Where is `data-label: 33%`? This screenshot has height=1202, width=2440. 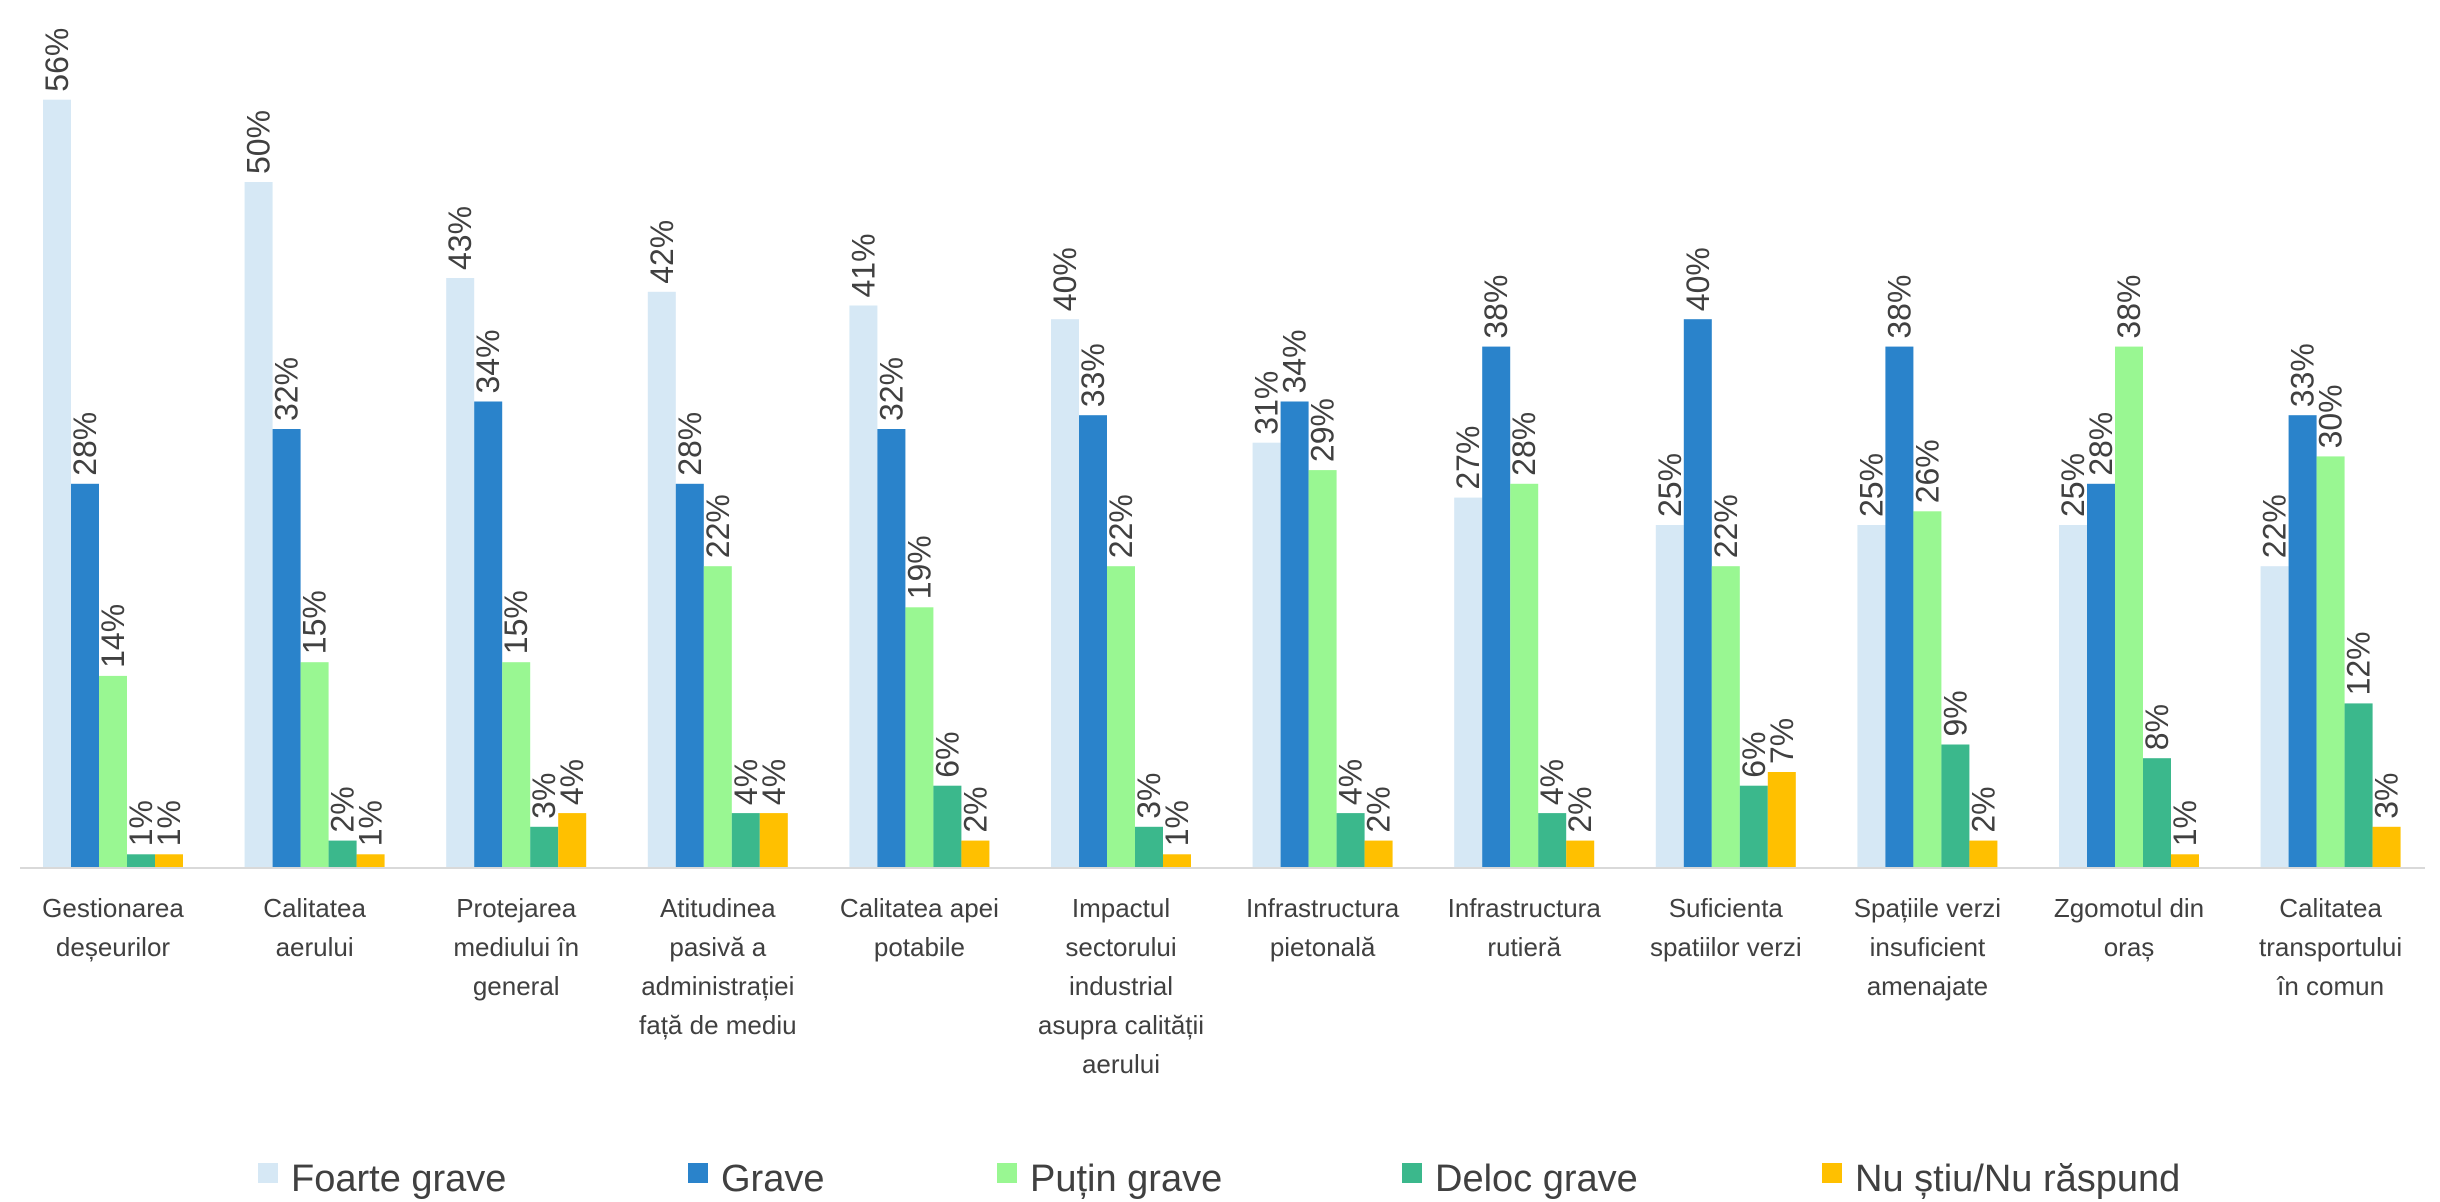 data-label: 33% is located at coordinates (1093, 375).